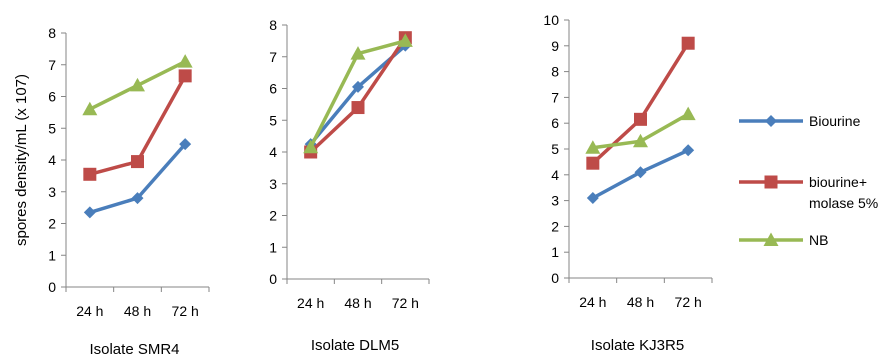 The image size is (892, 358). Describe the element at coordinates (808, 180) in the screenshot. I see `legend: Biourine biourine+ molase 5% NB` at that location.